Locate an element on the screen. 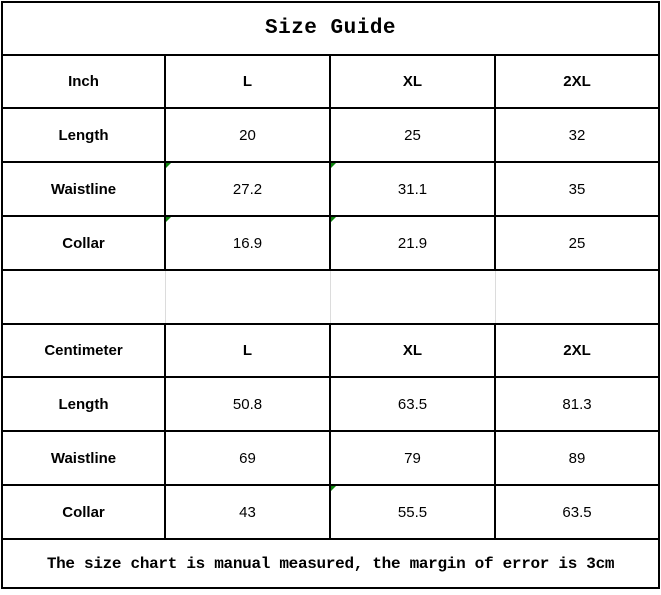 This screenshot has width=661, height=595. cell-inch-waistline-xl: 31.1 is located at coordinates (412, 189).